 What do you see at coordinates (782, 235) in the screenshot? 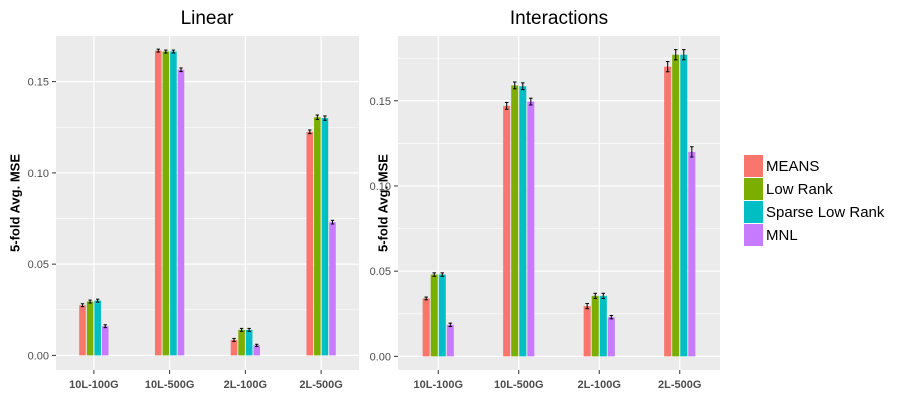
I see `legend-label: MNL` at bounding box center [782, 235].